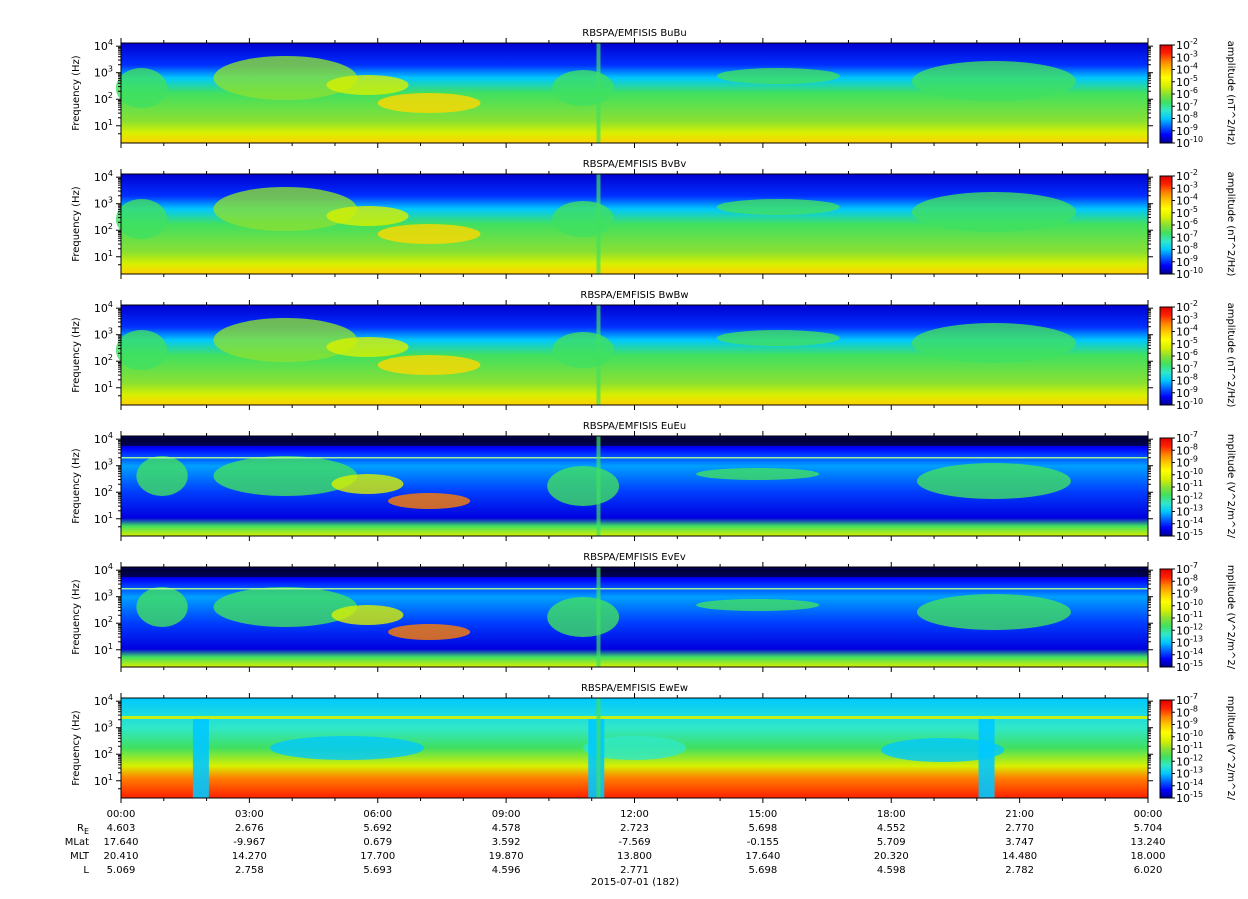 Image resolution: width=1248 pixels, height=899 pixels. I want to click on ephemeris-value: 4.596, so click(506, 870).